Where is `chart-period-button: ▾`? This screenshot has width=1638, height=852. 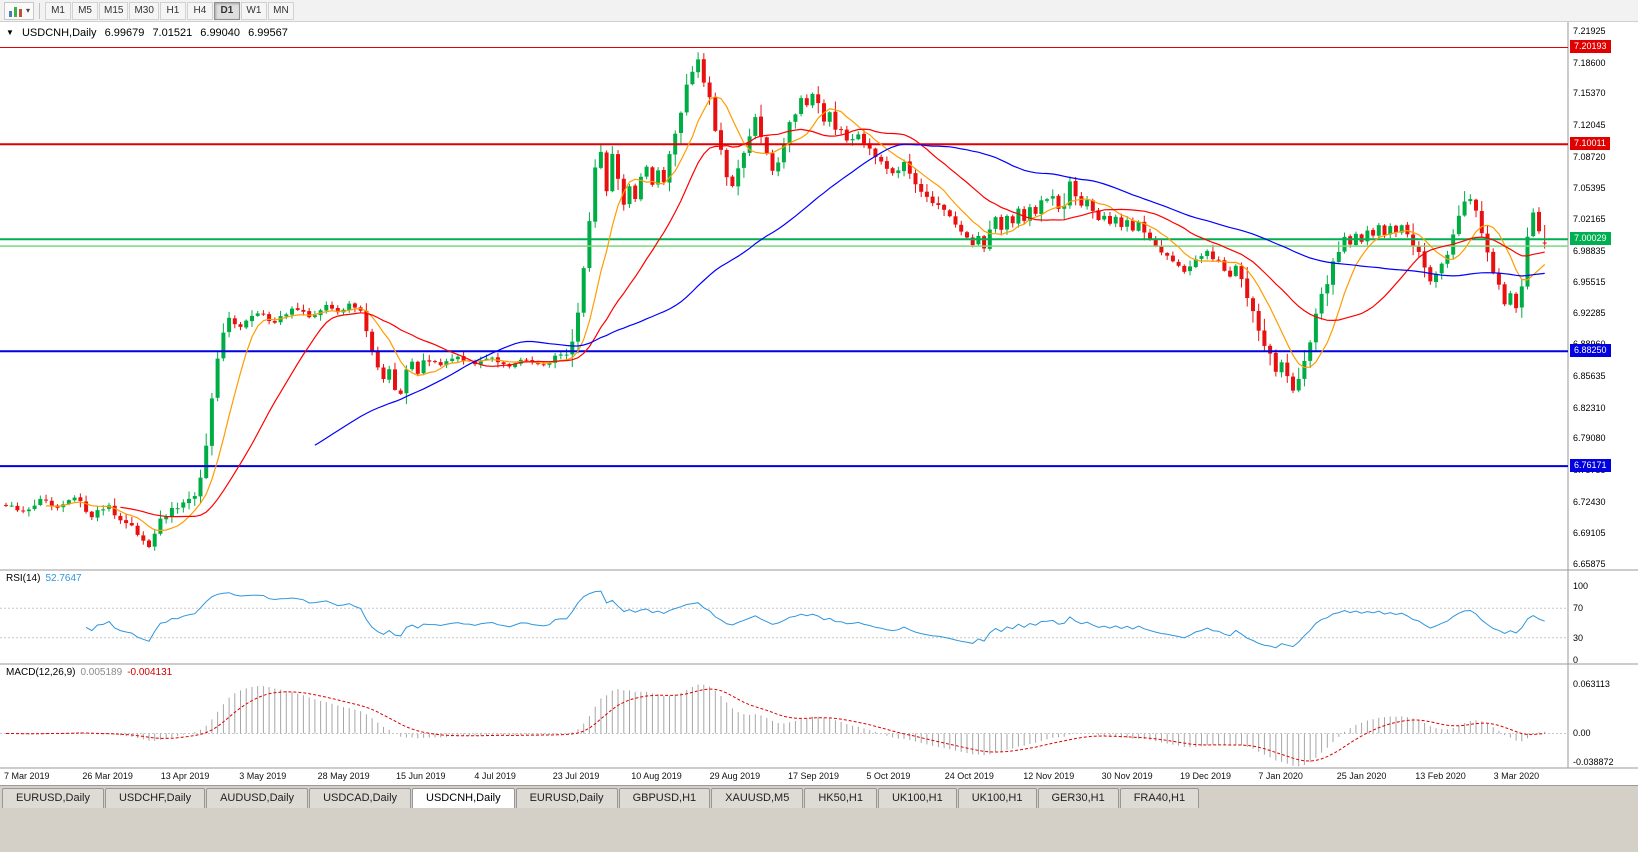 chart-period-button: ▾ is located at coordinates (19, 10).